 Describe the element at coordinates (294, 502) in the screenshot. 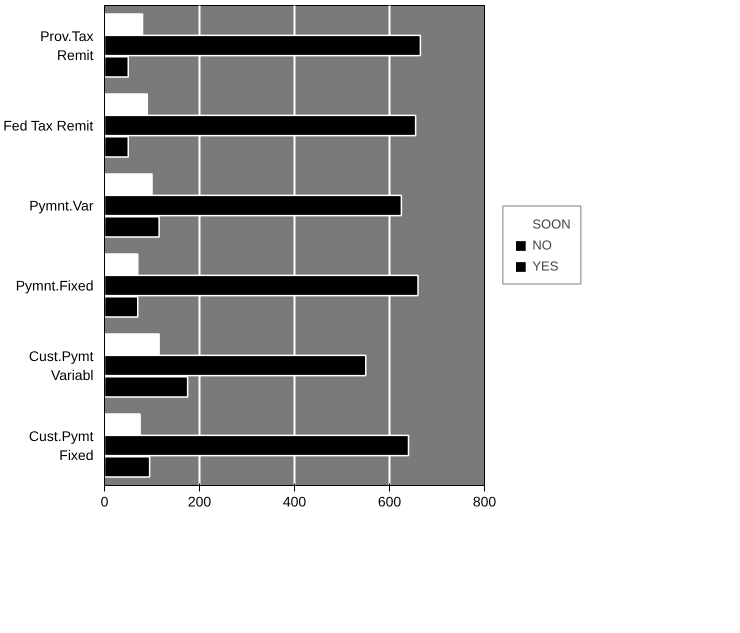

I see `x-tick-label: 400` at that location.